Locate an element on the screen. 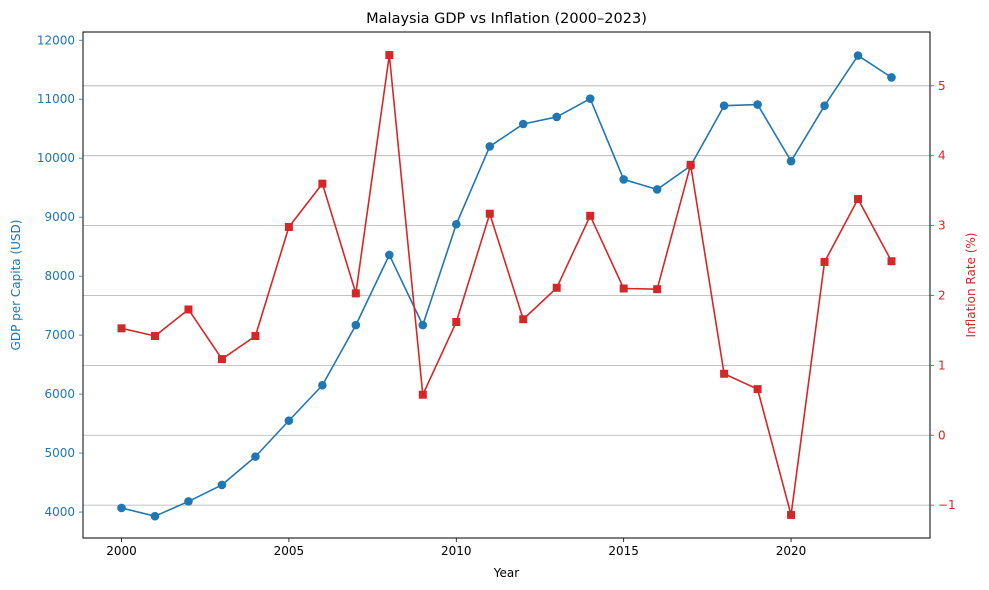 Image resolution: width=989 pixels, height=590 pixels. x-tick-label: 2000 is located at coordinates (121, 551).